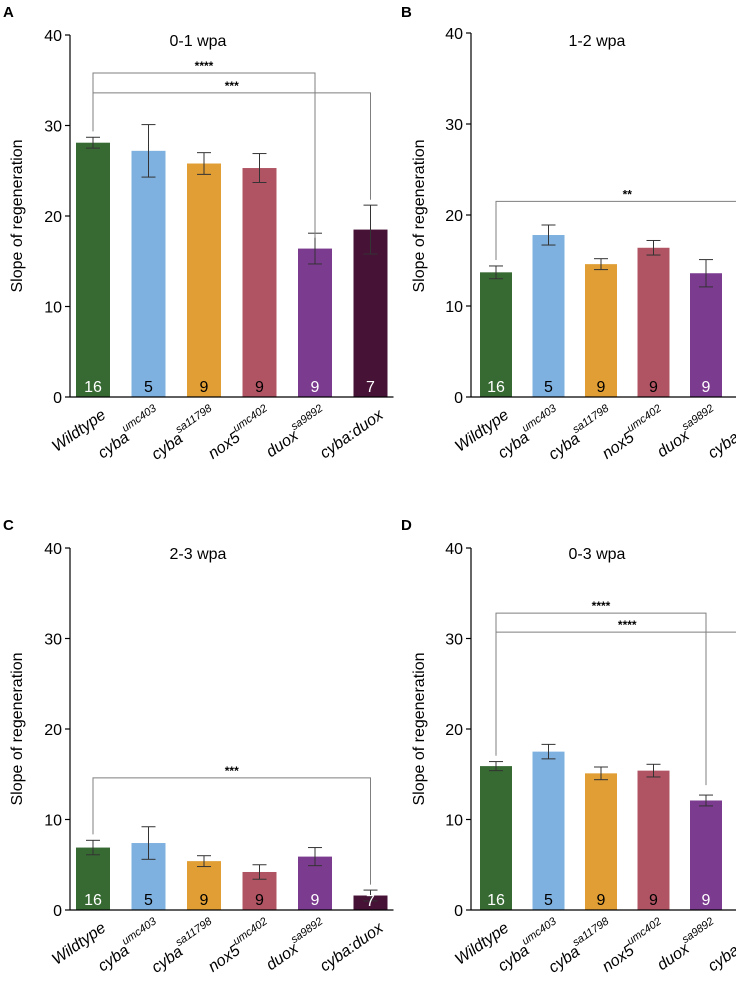  What do you see at coordinates (597, 41) in the screenshot?
I see `chart-title: 1-2 wpa` at bounding box center [597, 41].